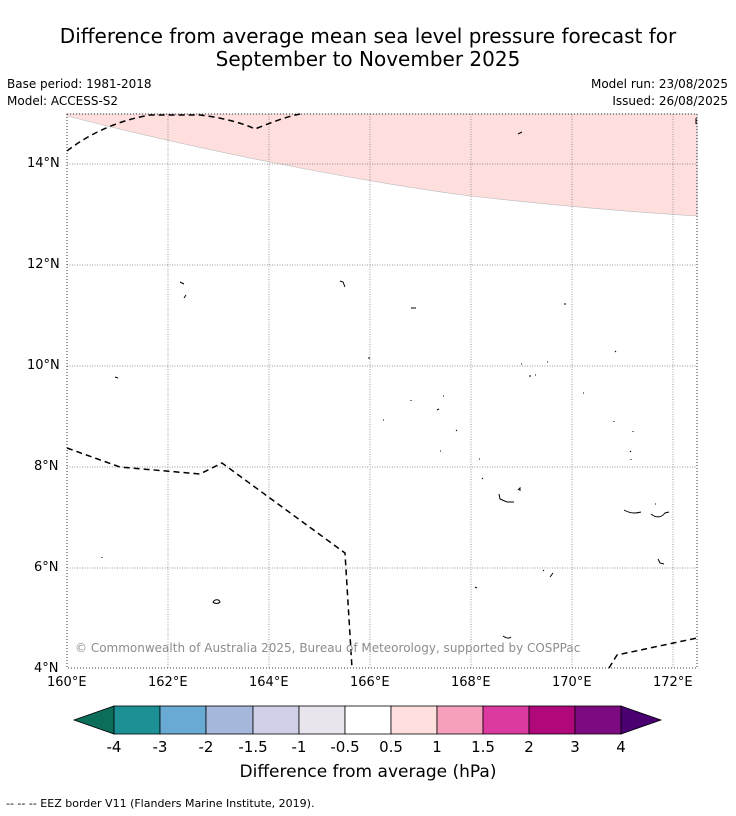 This screenshot has width=736, height=816. I want to click on lat-tick-14n: 14°N, so click(43, 163).